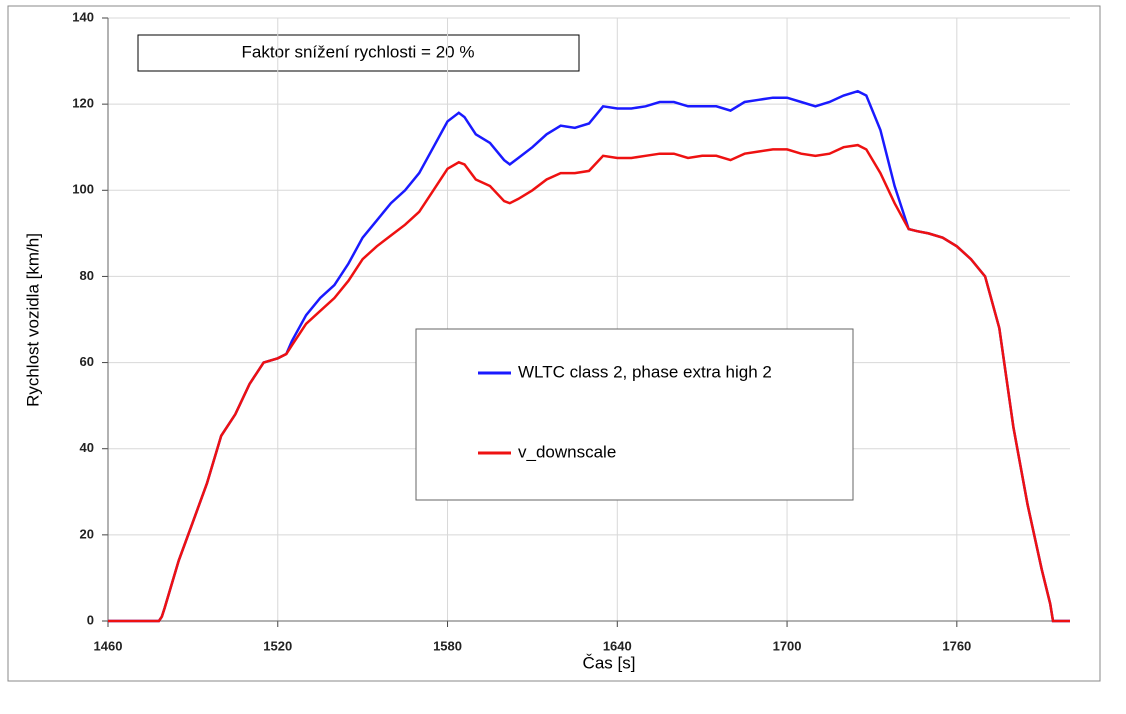 Image resolution: width=1126 pixels, height=714 pixels. What do you see at coordinates (645, 371) in the screenshot?
I see `legend-label: WLTC class 2, phase extra high 2` at bounding box center [645, 371].